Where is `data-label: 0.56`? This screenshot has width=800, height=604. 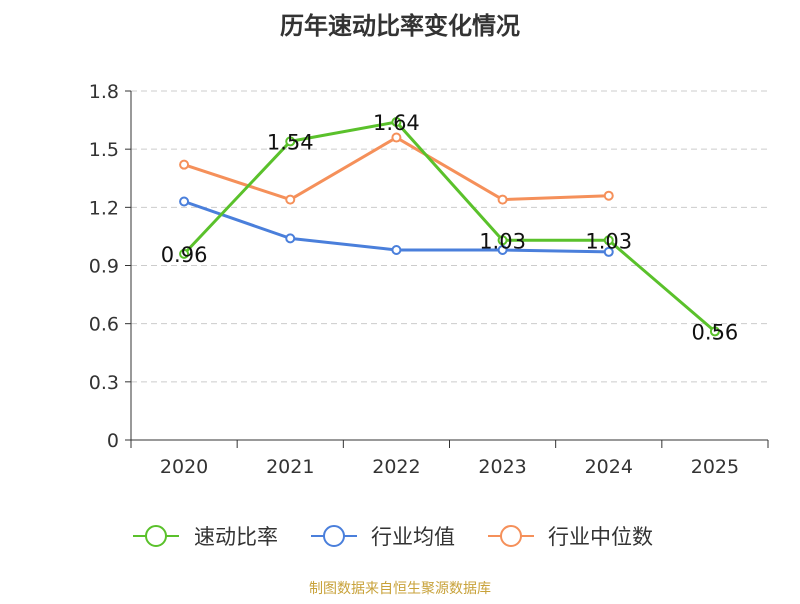
data-label: 0.56 is located at coordinates (715, 332).